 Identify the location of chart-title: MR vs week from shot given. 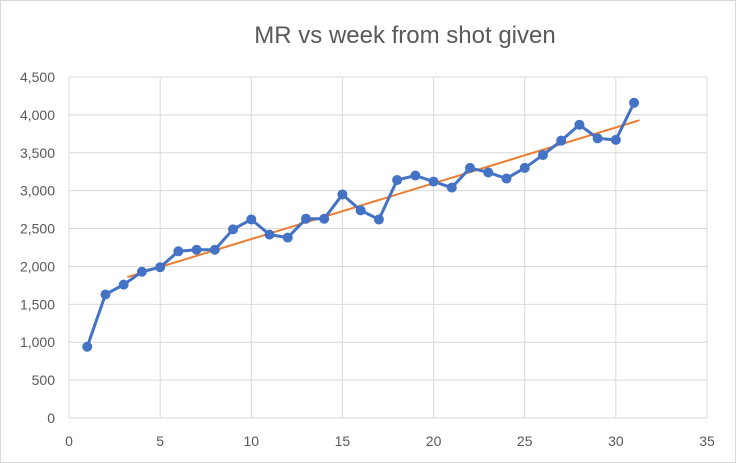
(405, 35).